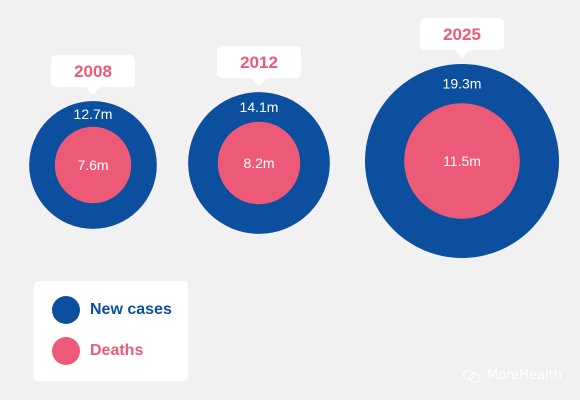 The width and height of the screenshot is (580, 400). I want to click on watermark-text: MoreHealth, so click(524, 375).